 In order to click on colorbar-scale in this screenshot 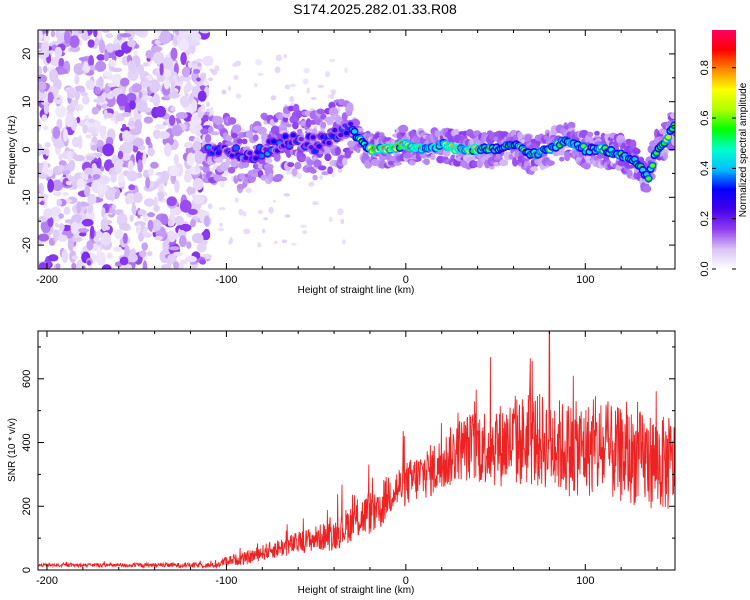, I will do `click(724, 149)`.